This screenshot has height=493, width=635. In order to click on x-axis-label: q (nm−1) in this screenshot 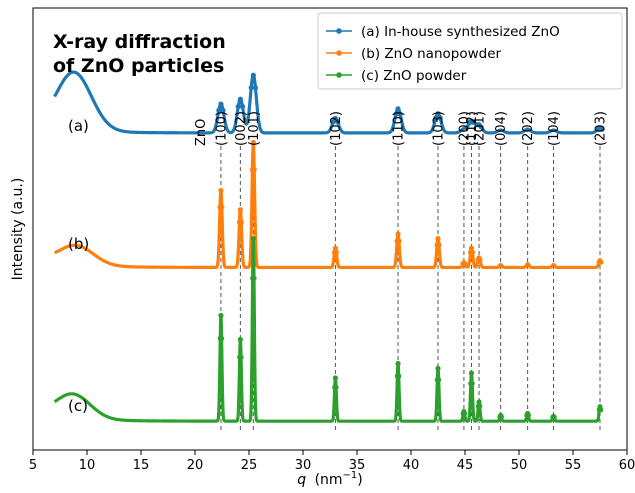, I will do `click(330, 479)`.